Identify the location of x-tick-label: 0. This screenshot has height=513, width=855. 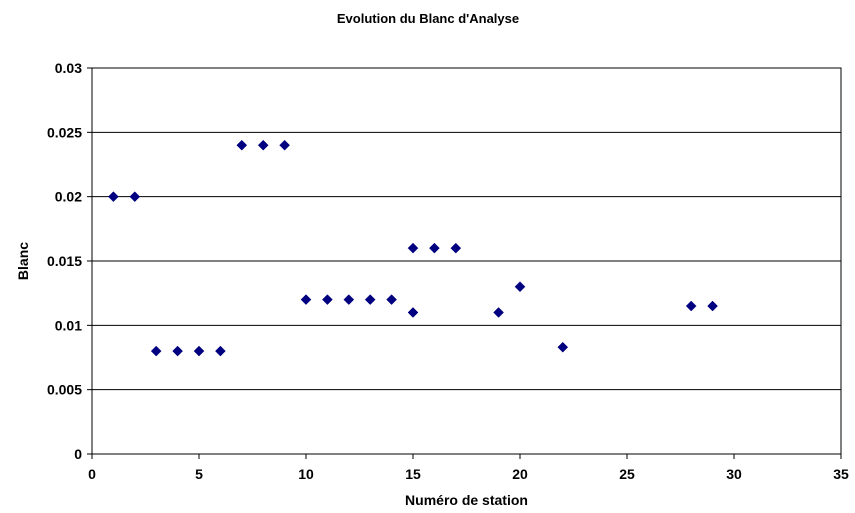
(92, 474).